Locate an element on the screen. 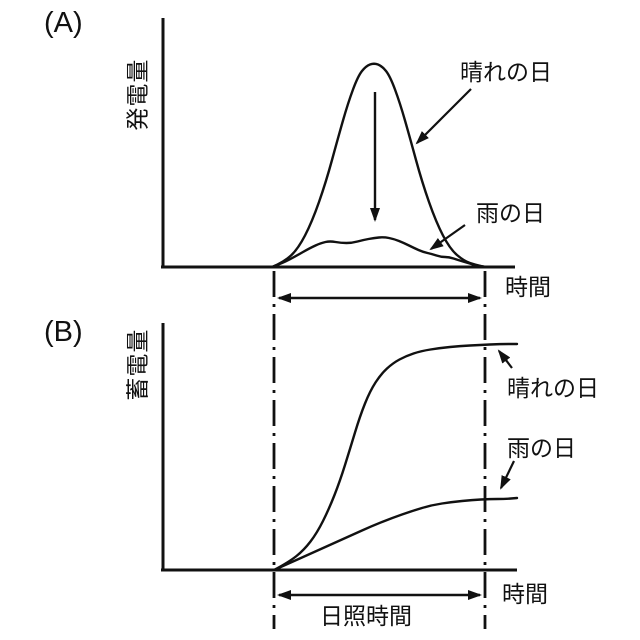  a-rainy-curve is located at coordinates (379, 252).